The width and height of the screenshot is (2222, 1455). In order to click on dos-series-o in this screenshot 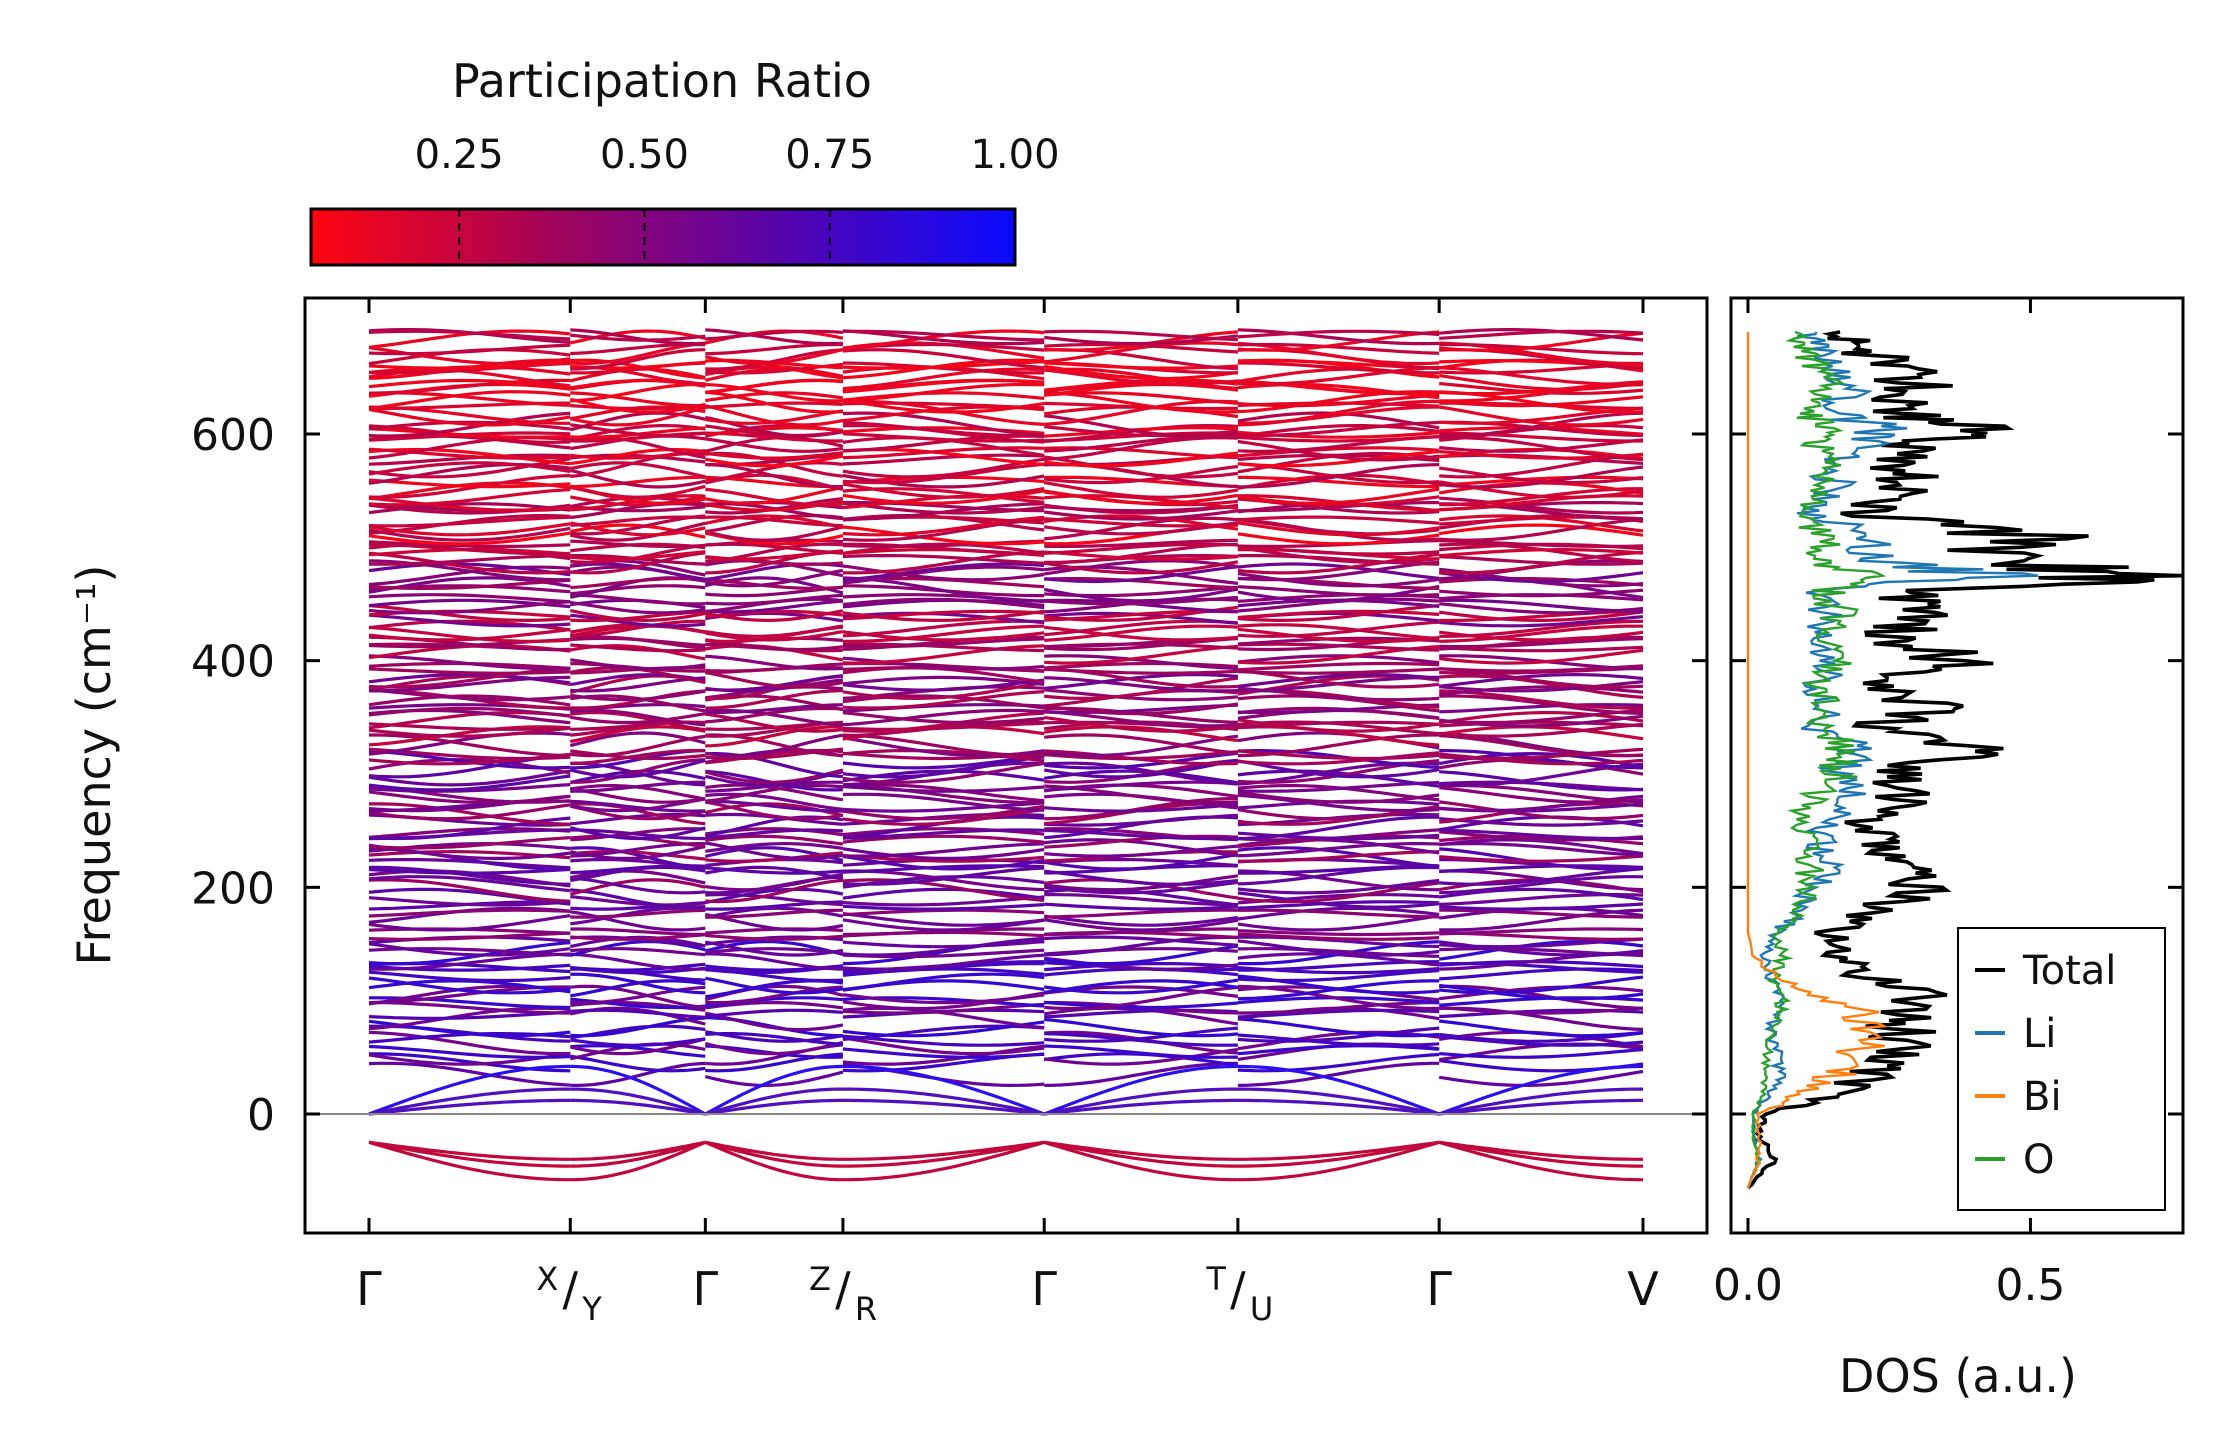, I will do `click(1816, 759)`.